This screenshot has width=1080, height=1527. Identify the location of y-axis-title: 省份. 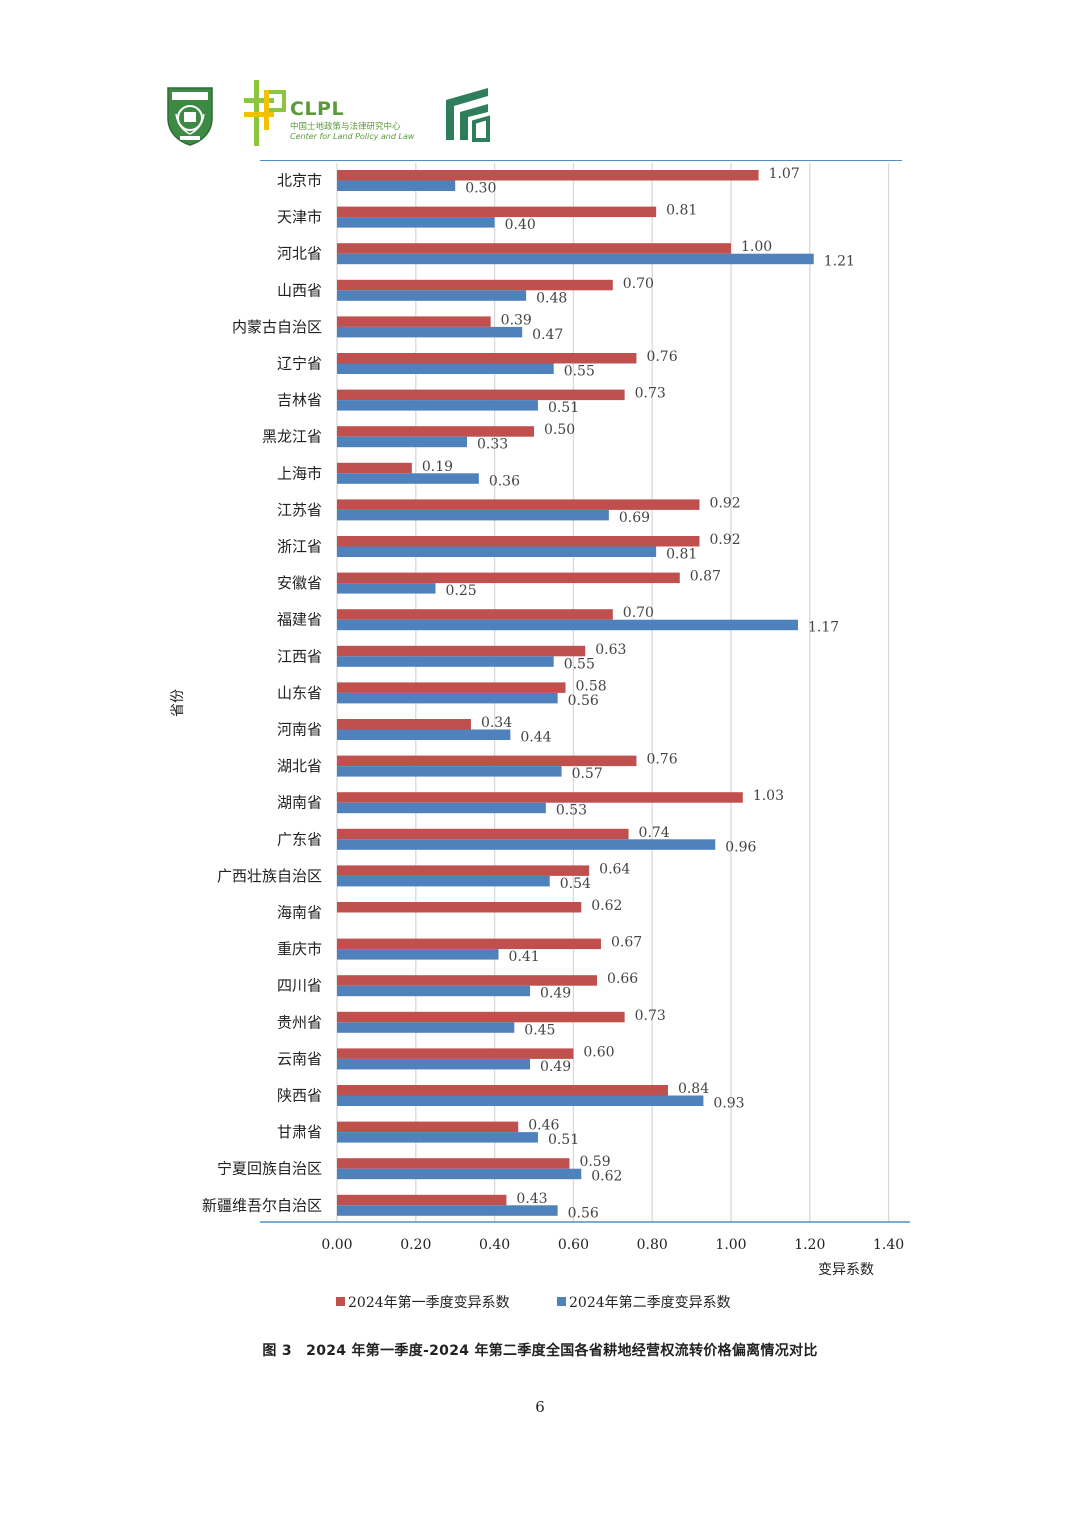
(178, 703).